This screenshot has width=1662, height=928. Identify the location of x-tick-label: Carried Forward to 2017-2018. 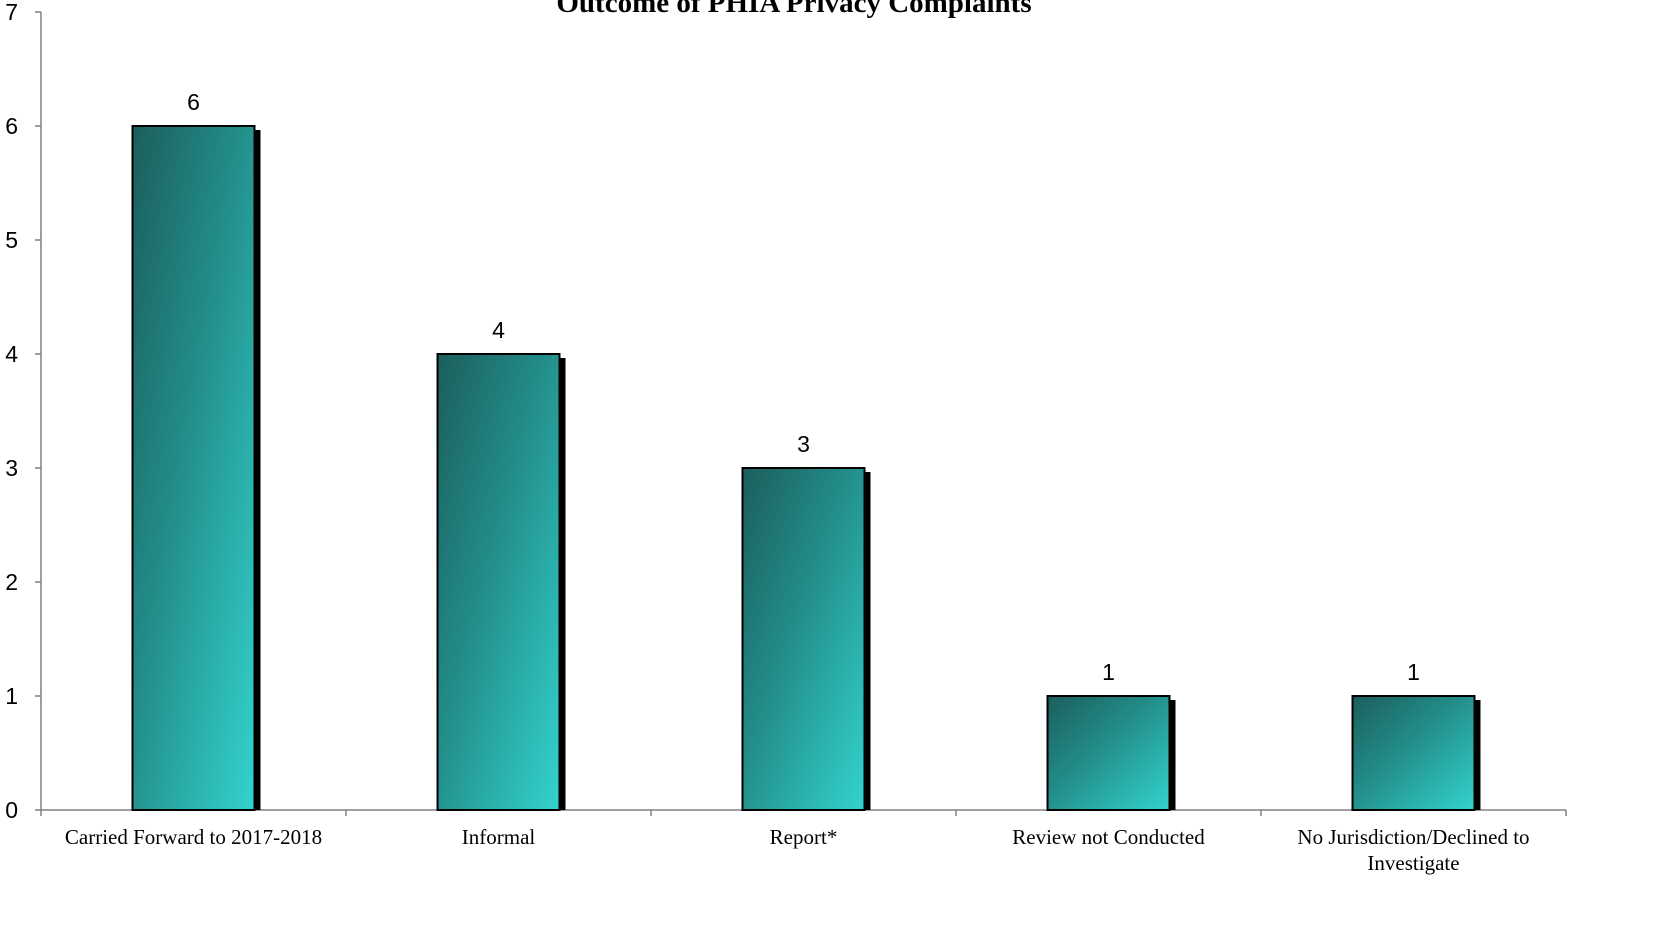
(193, 837).